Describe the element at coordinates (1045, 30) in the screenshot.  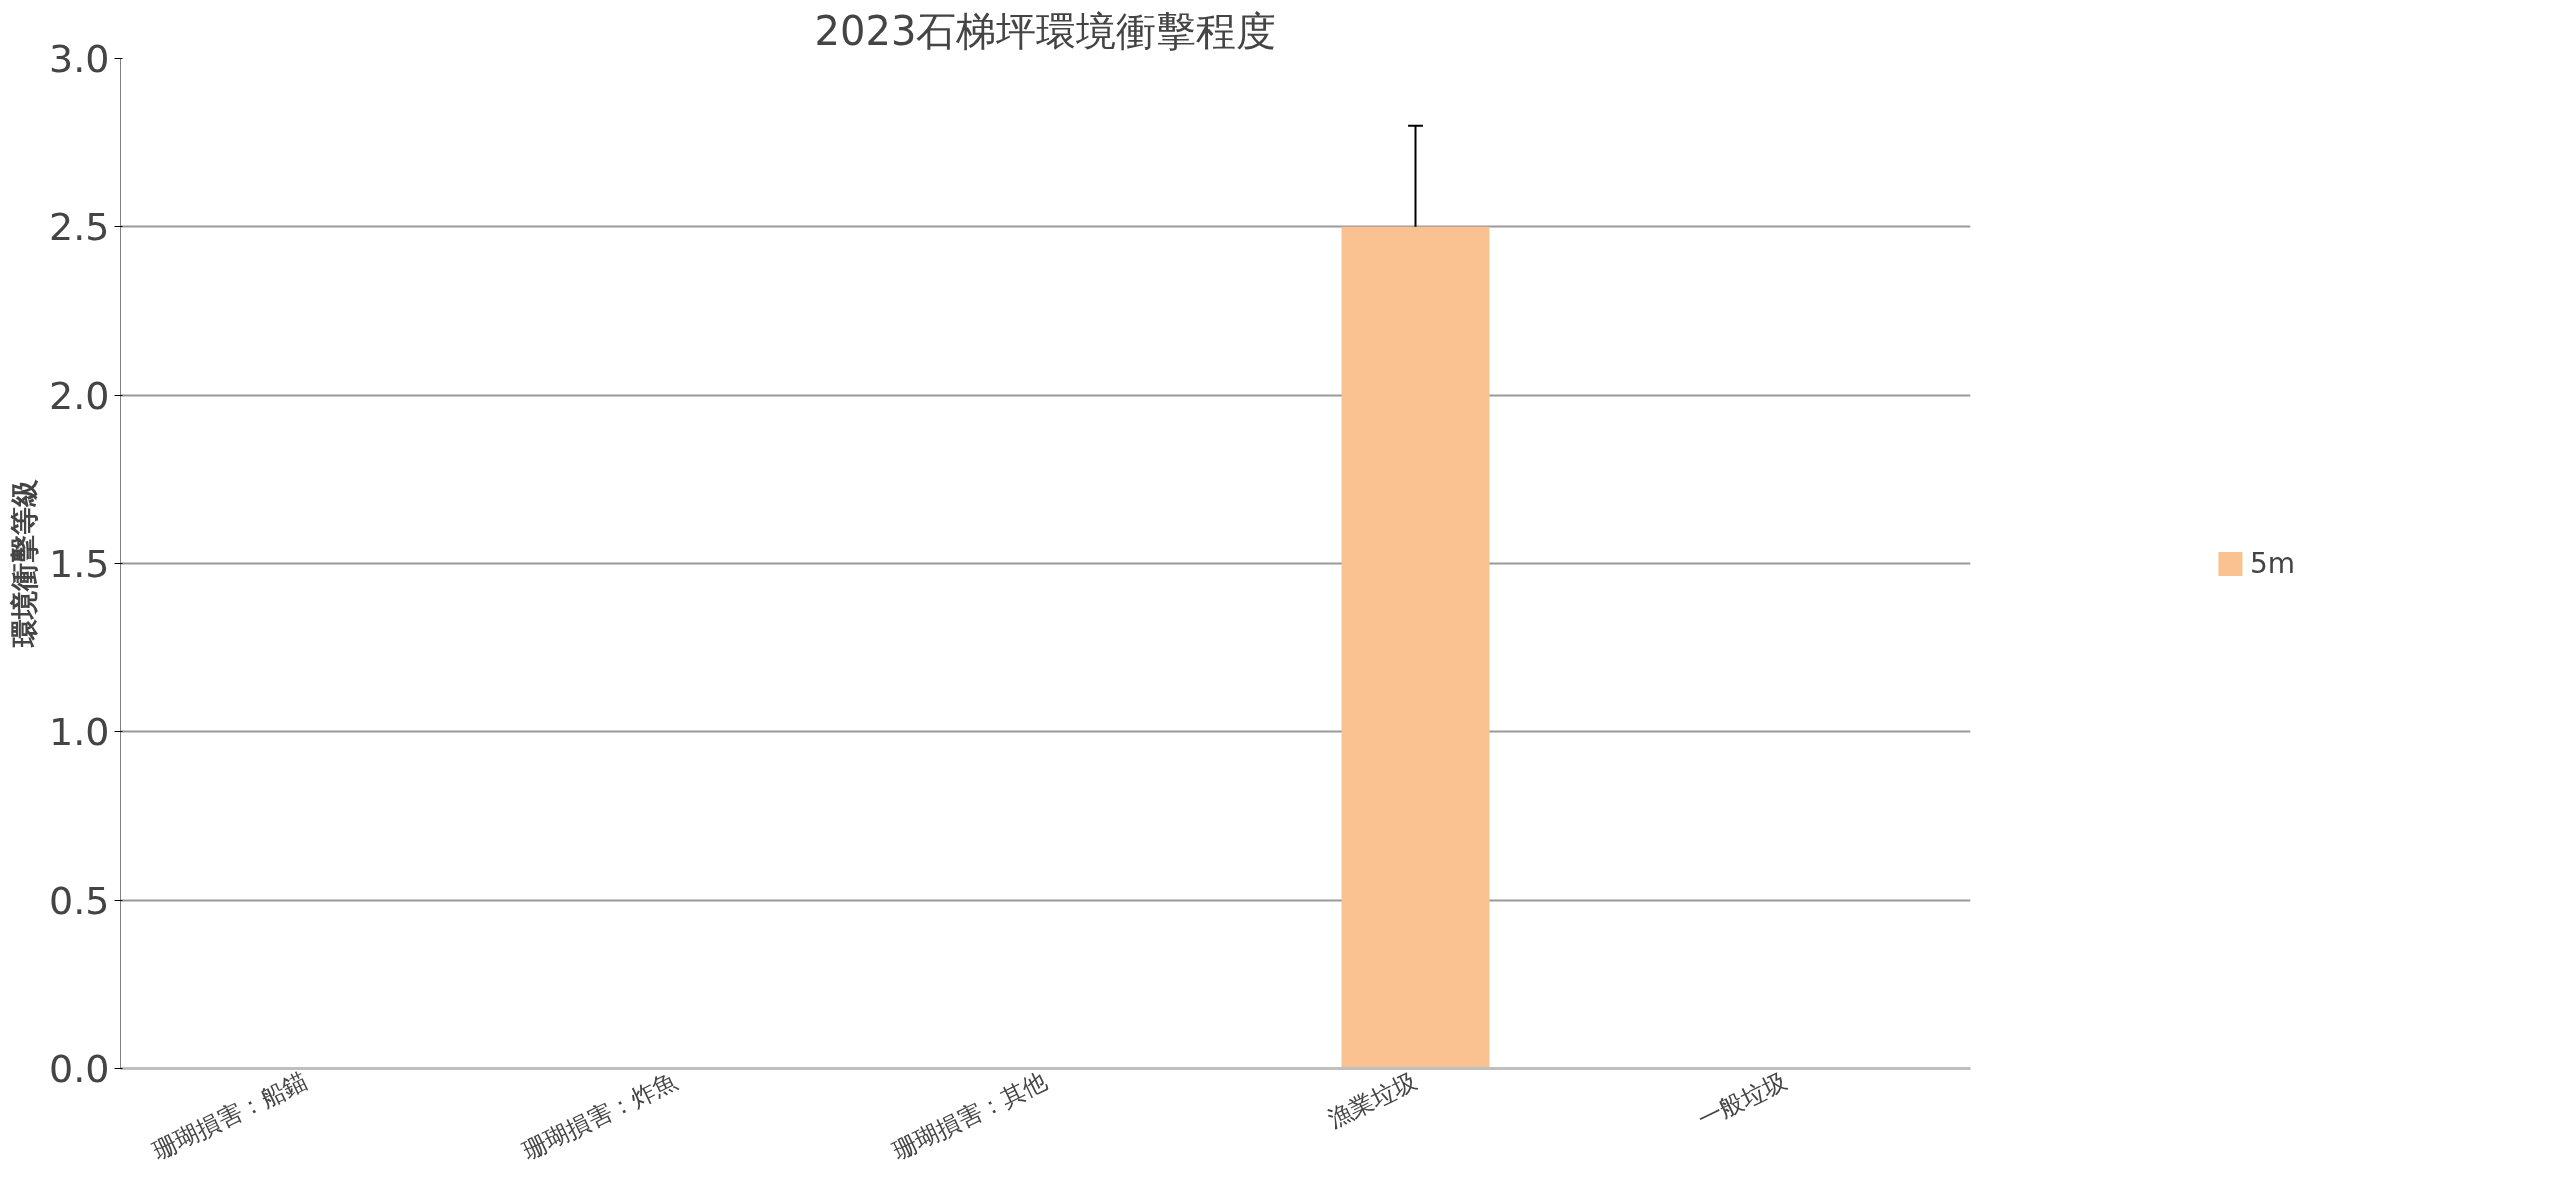
I see `chart-title: 2023石梯坪環境衝擊程度` at that location.